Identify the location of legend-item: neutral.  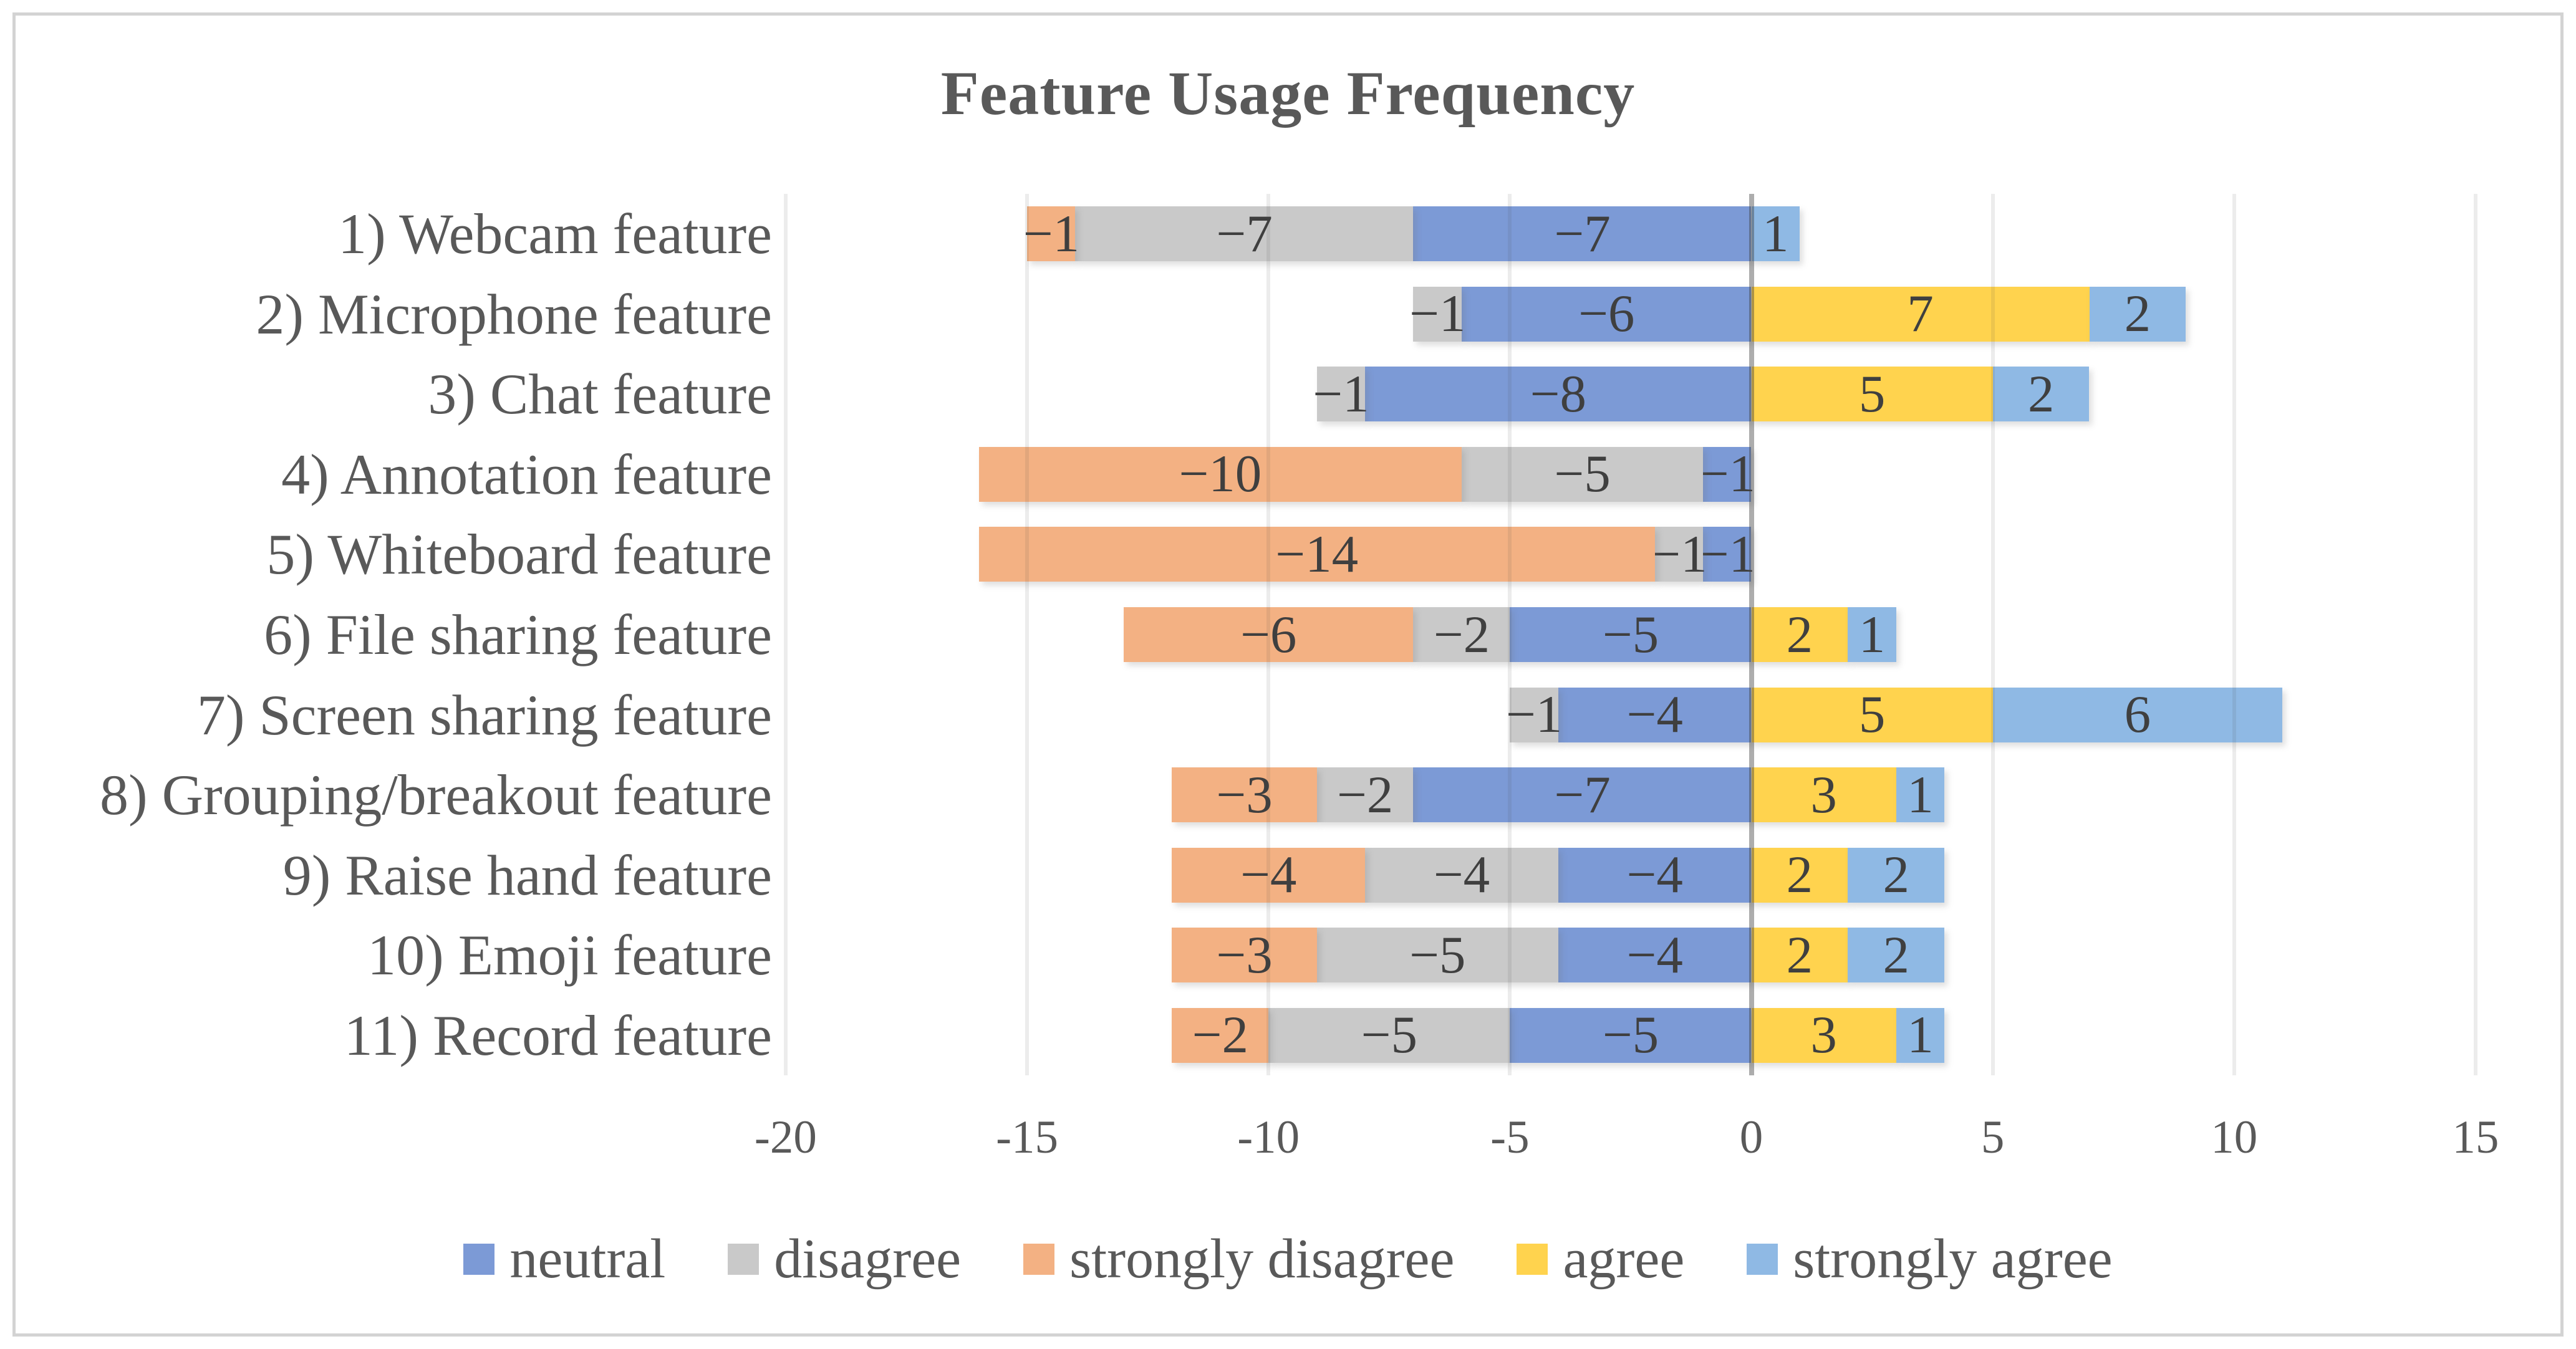
(564, 1259).